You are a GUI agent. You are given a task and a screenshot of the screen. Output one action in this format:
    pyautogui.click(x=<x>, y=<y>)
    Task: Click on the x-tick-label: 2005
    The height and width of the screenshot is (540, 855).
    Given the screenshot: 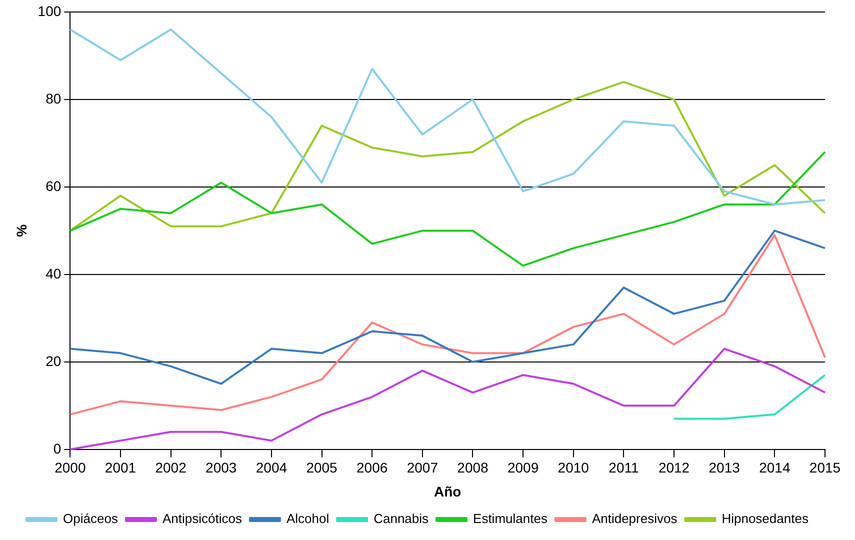 What is the action you would take?
    pyautogui.click(x=322, y=468)
    